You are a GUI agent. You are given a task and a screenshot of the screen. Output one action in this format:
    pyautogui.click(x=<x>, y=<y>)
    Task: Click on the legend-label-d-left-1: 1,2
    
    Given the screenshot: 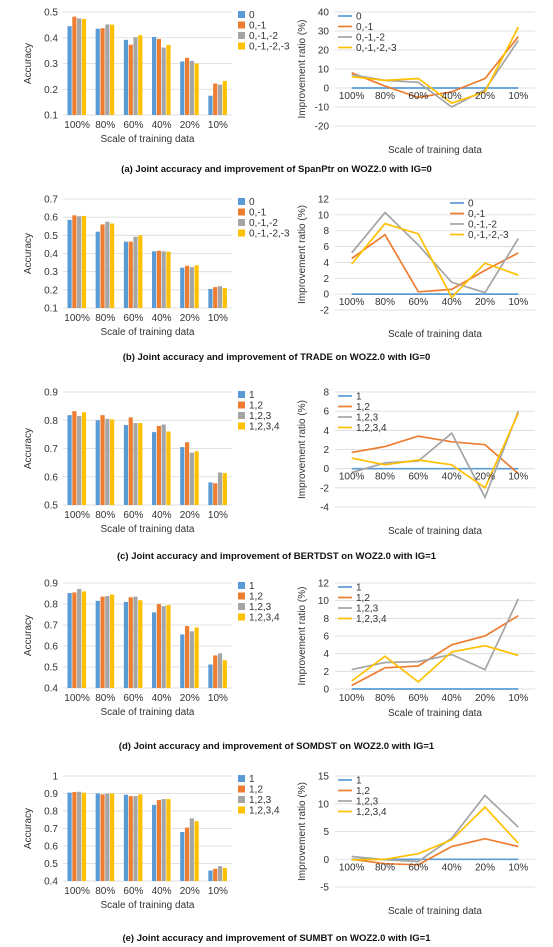 What is the action you would take?
    pyautogui.click(x=256, y=597)
    